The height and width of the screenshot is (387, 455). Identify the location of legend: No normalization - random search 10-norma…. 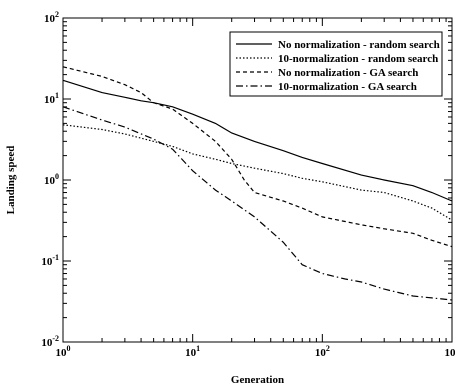
(336, 64).